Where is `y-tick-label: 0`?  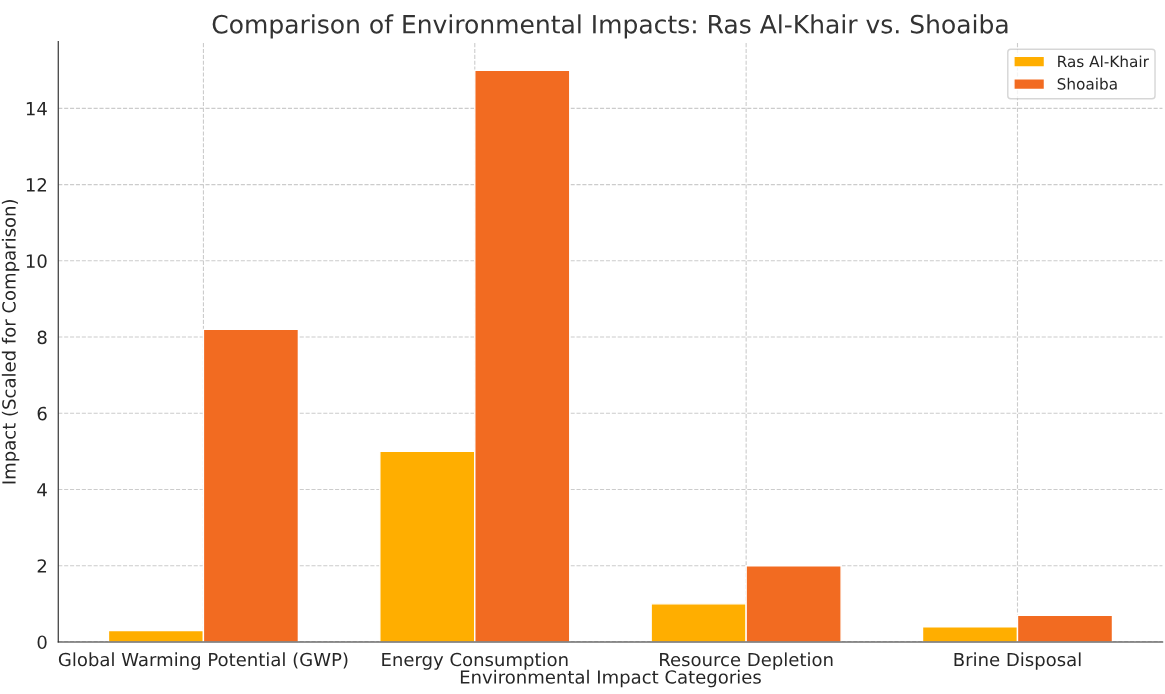 y-tick-label: 0 is located at coordinates (42, 642).